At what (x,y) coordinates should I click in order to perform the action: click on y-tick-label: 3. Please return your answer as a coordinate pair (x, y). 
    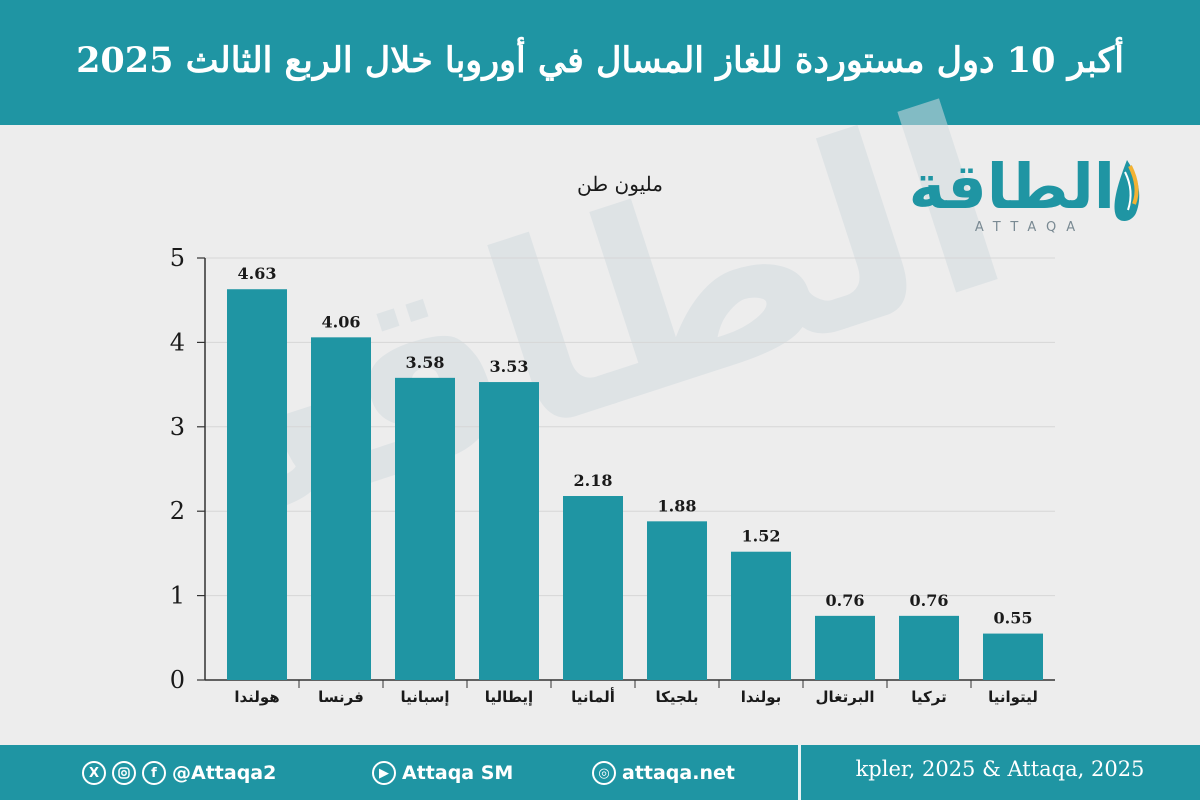
    Looking at the image, I should click on (177, 427).